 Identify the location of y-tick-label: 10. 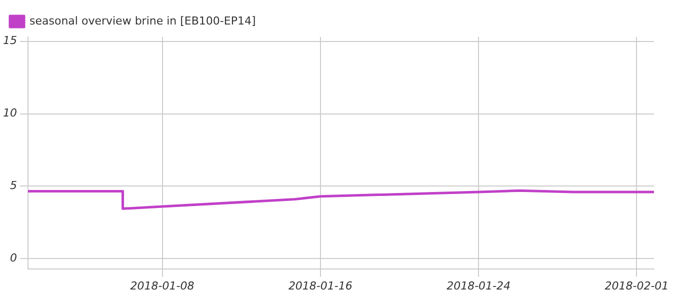
(9, 113).